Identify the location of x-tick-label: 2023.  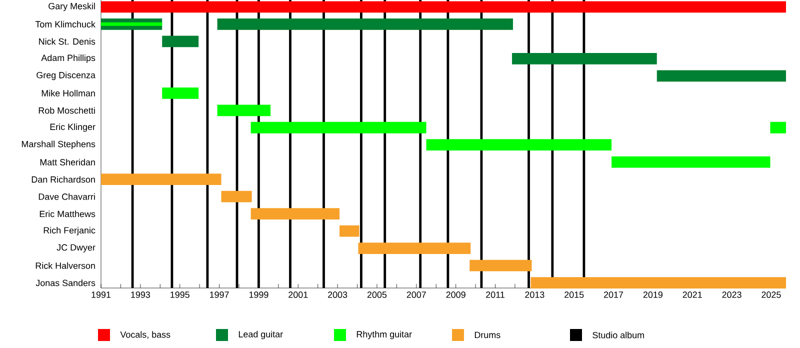
(732, 295).